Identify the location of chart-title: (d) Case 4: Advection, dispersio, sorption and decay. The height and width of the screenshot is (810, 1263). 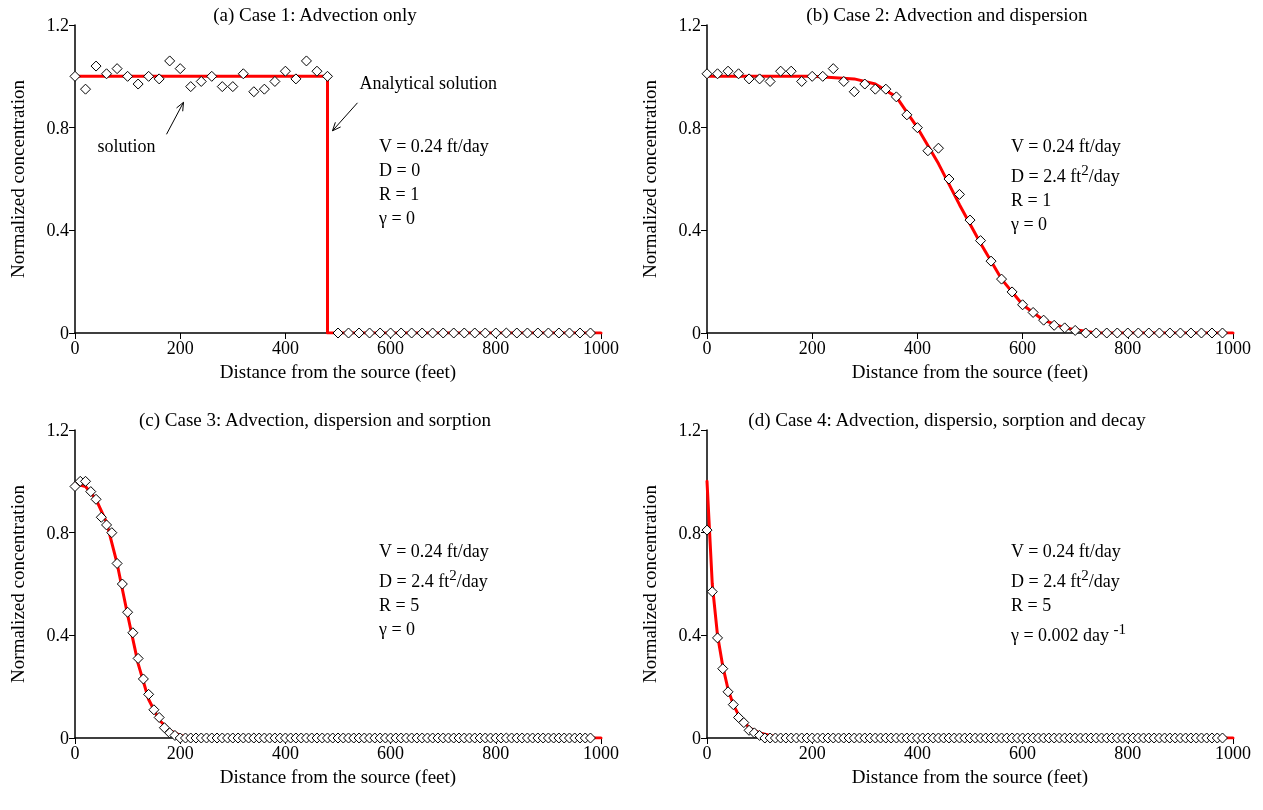
(947, 420).